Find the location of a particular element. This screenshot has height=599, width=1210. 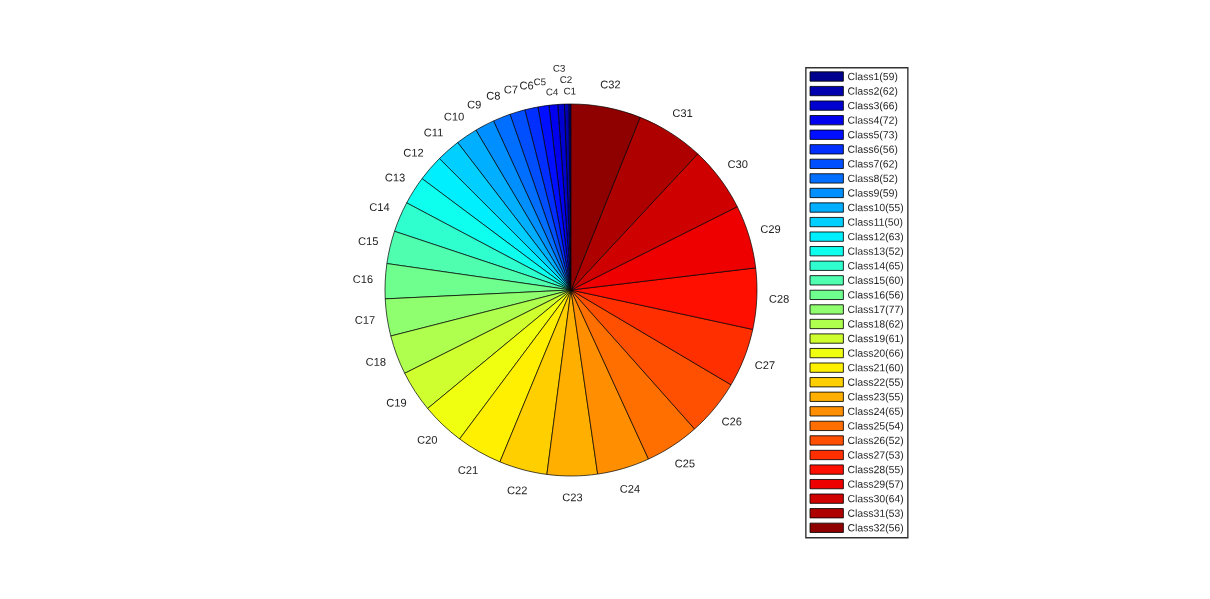

data-label: C11 is located at coordinates (433, 132).